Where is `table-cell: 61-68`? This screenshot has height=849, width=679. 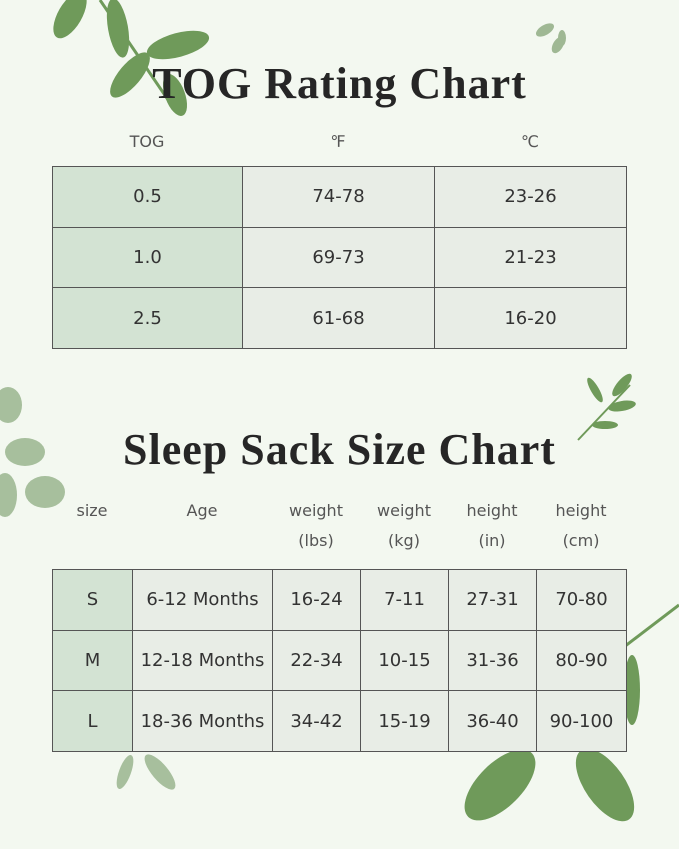 table-cell: 61-68 is located at coordinates (338, 318).